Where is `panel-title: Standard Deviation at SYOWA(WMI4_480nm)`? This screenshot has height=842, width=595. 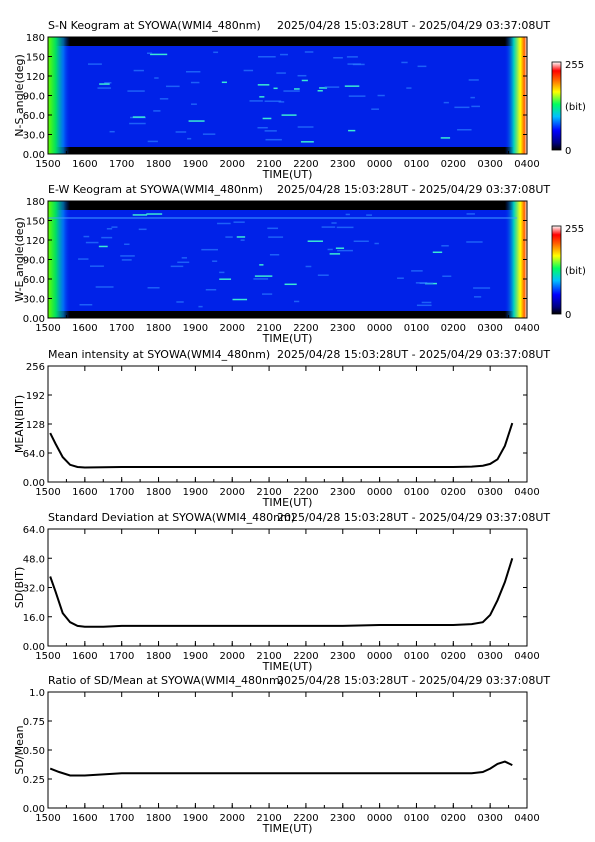 panel-title: Standard Deviation at SYOWA(WMI4_480nm) is located at coordinates (171, 517).